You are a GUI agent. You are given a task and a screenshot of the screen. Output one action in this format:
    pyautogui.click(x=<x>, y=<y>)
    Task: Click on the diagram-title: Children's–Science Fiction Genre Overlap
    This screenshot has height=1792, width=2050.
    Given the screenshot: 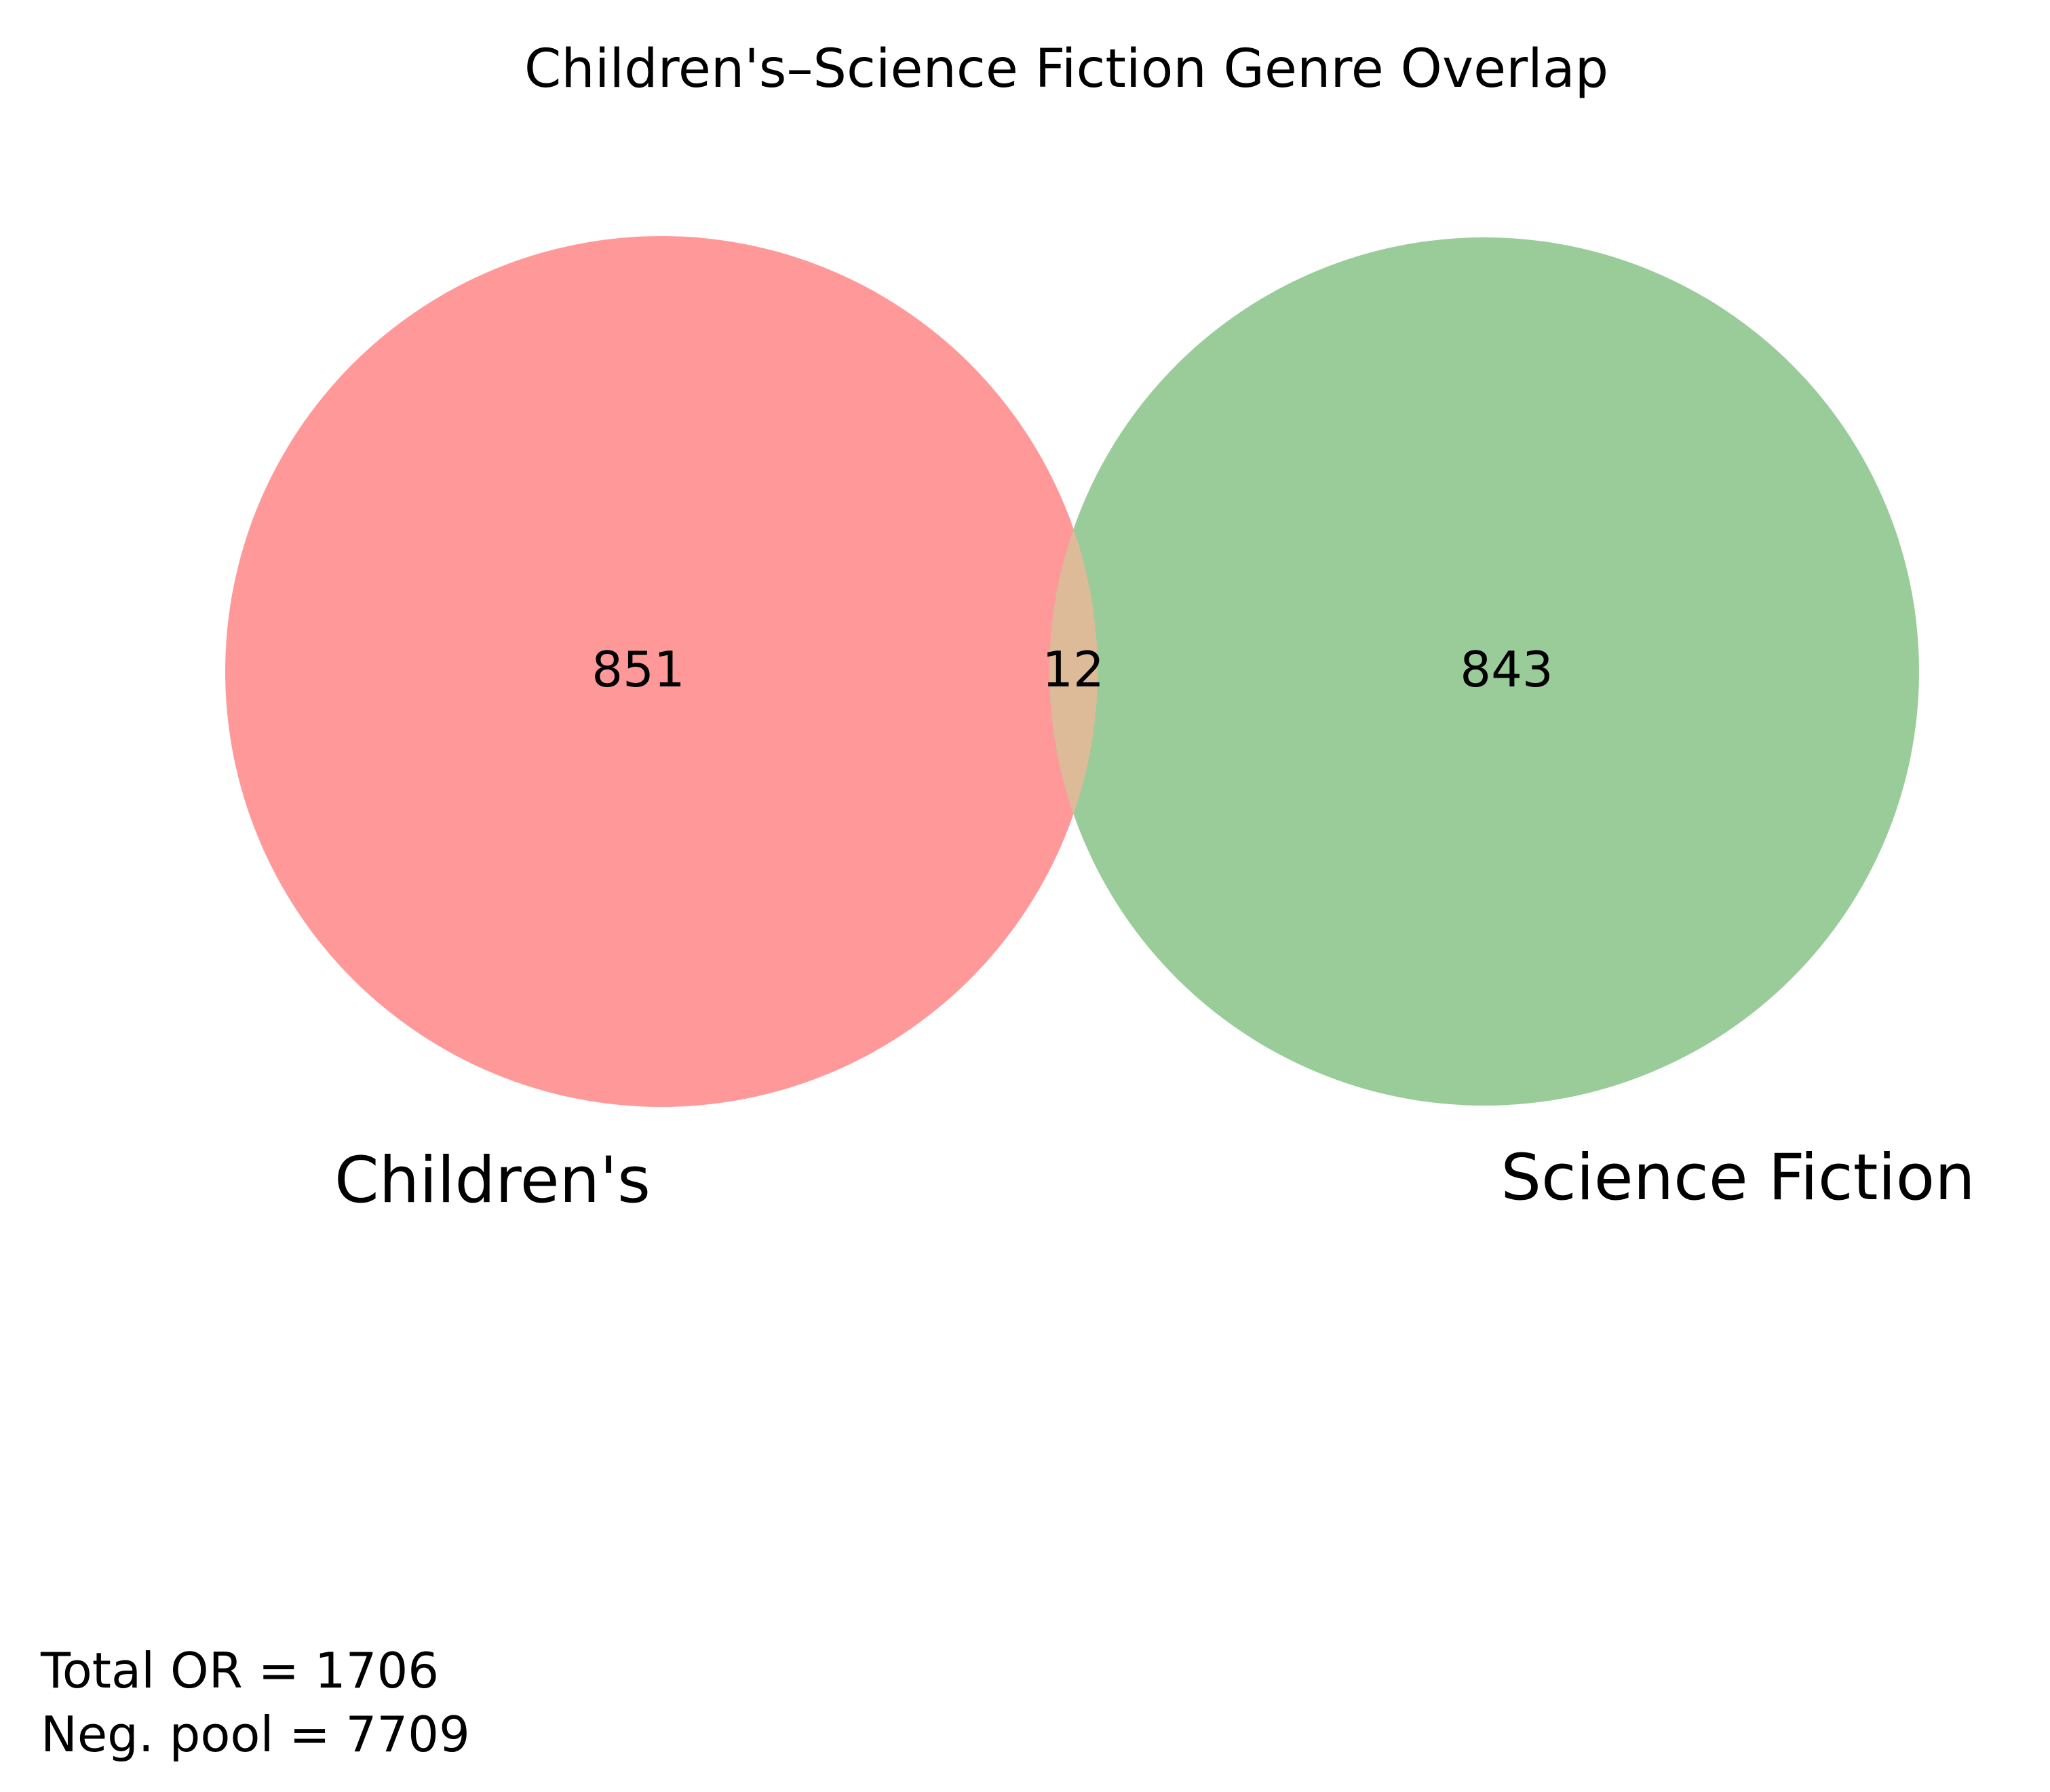 What is the action you would take?
    pyautogui.click(x=1066, y=69)
    